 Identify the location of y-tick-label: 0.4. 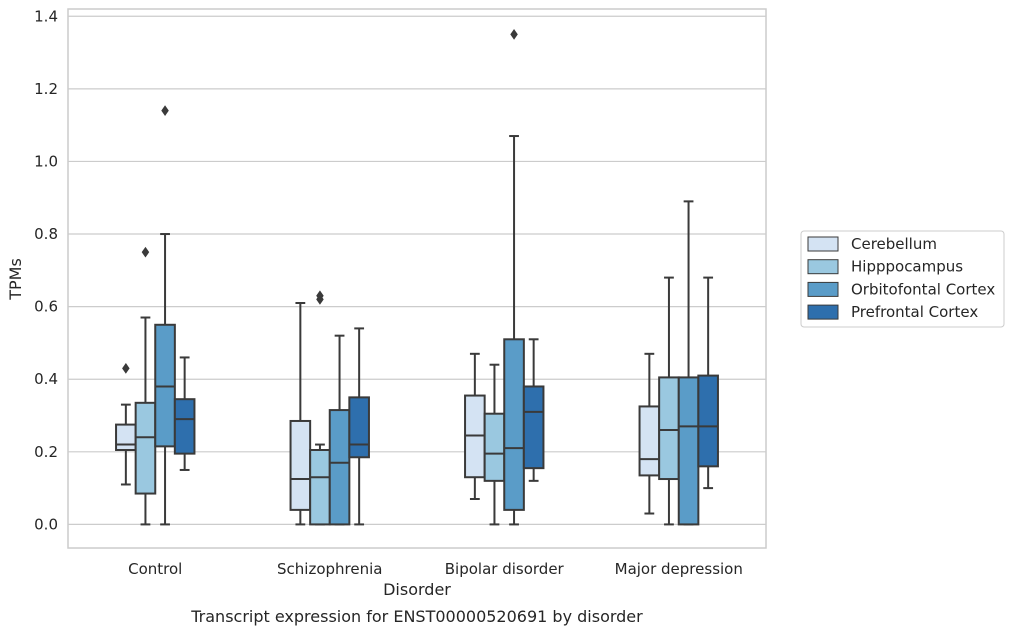
(46, 379).